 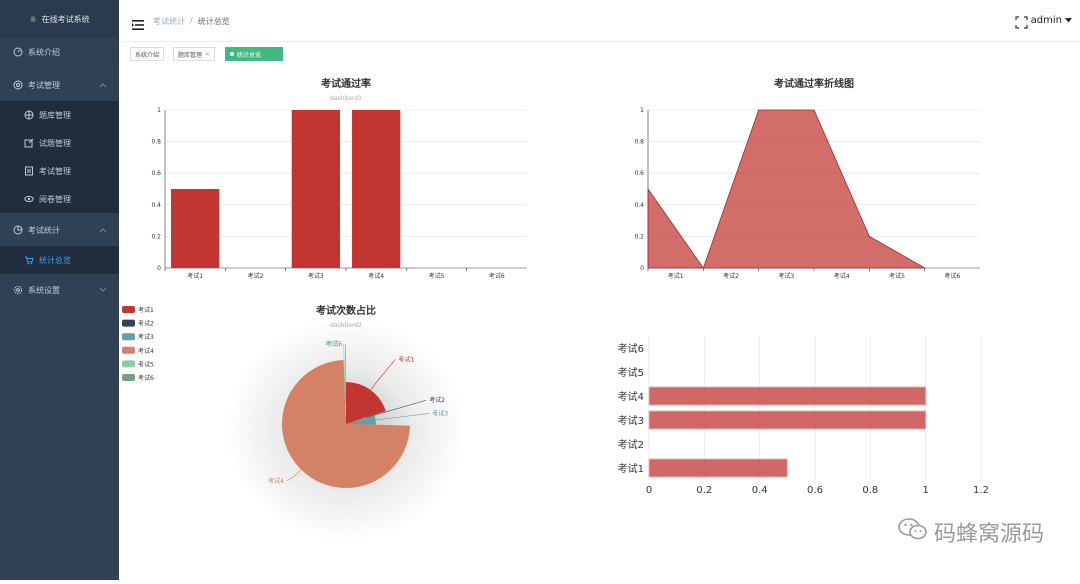 I want to click on sidebar-item-questions: 试题管理, so click(x=59, y=143).